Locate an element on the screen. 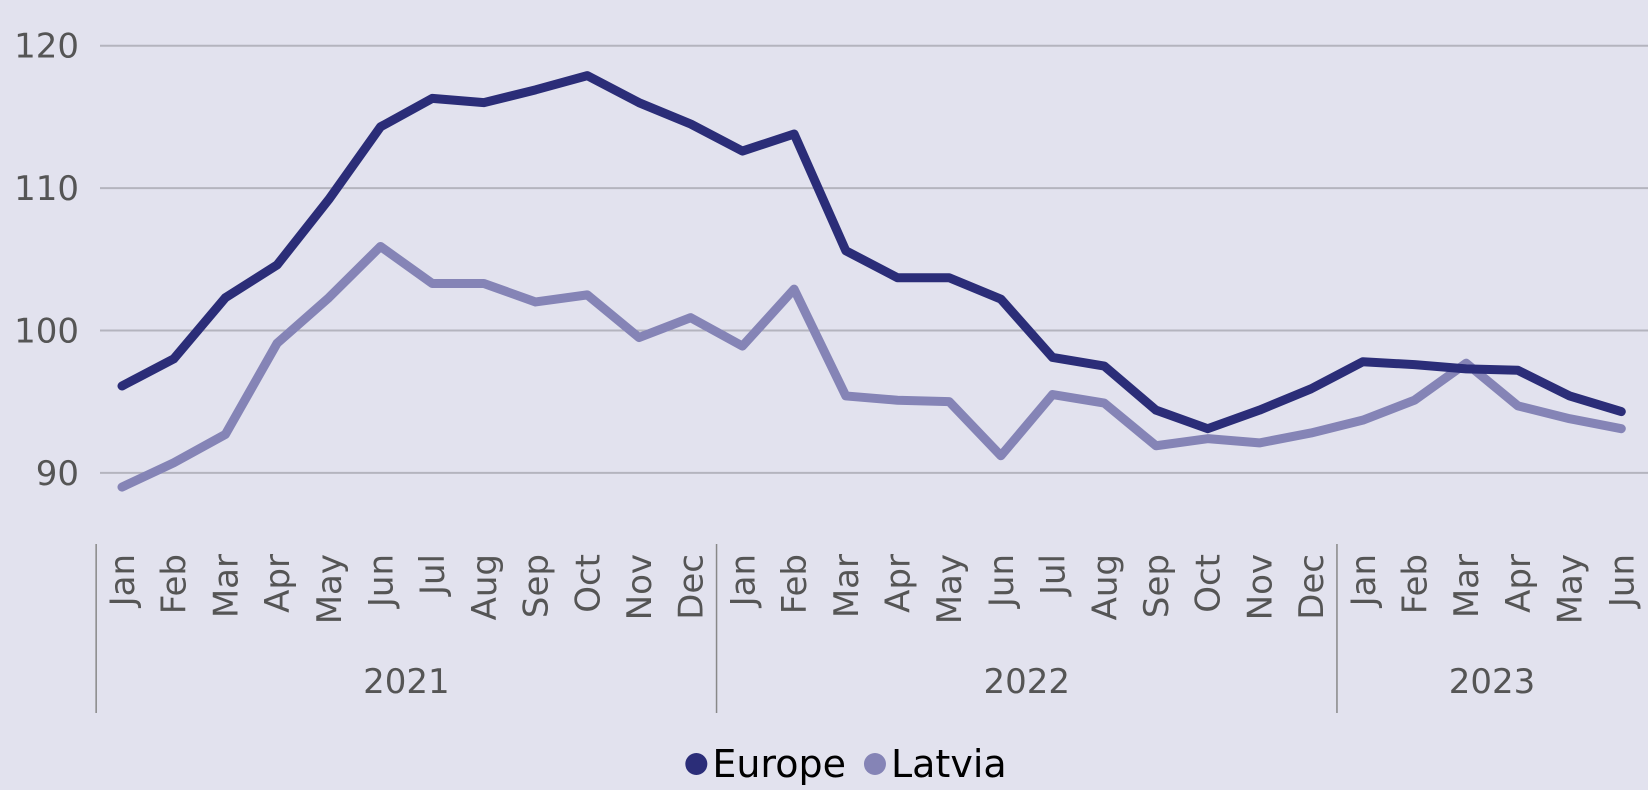 Image resolution: width=1648 pixels, height=790 pixels. y-tick-label: 110 is located at coordinates (46, 189).